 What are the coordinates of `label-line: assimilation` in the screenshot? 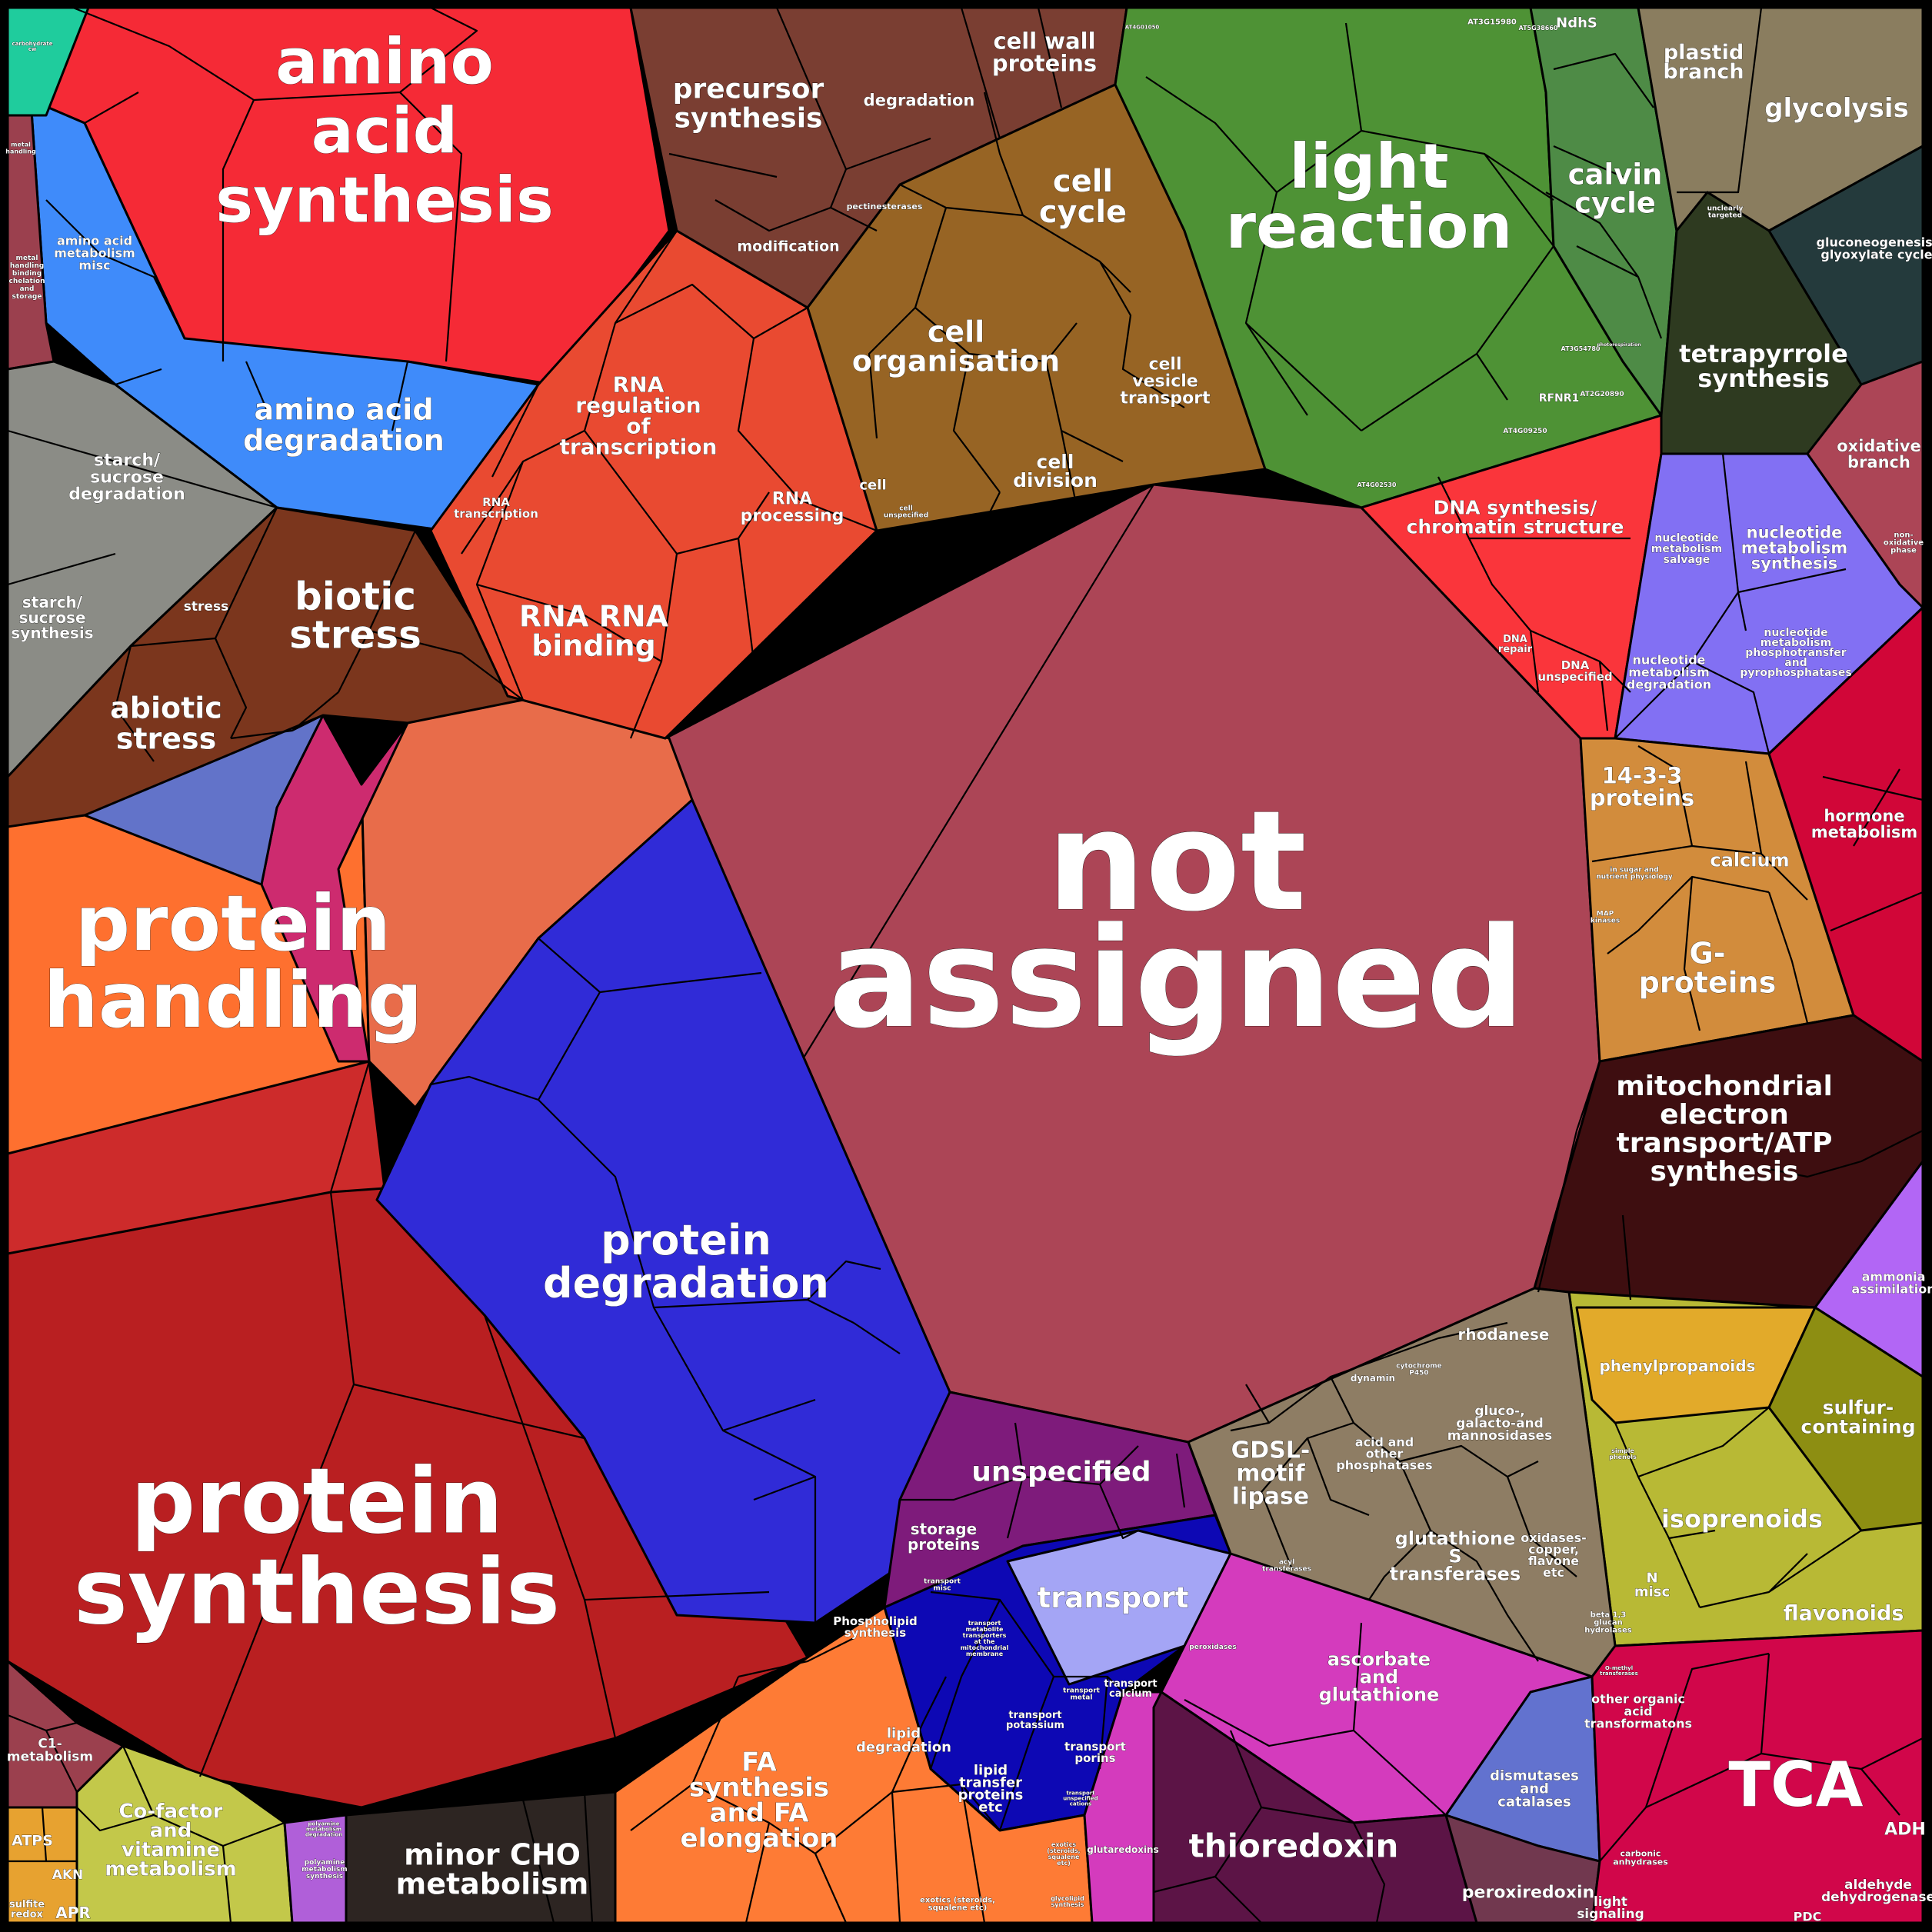 It's located at (1891, 1289).